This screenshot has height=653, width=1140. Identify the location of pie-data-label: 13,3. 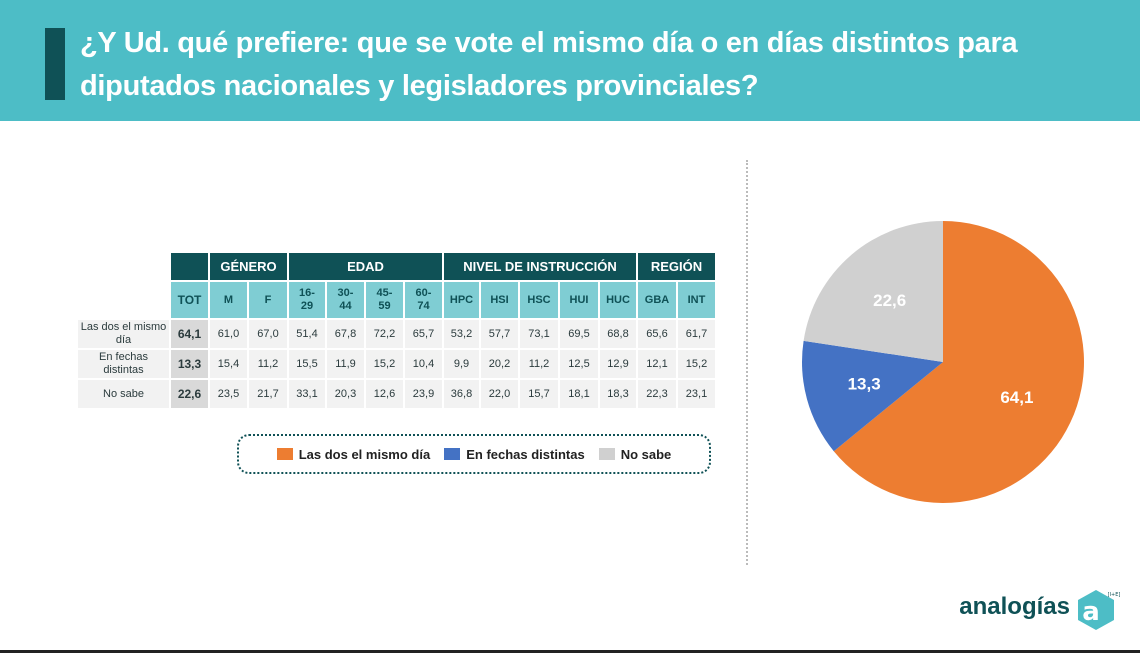
(864, 384).